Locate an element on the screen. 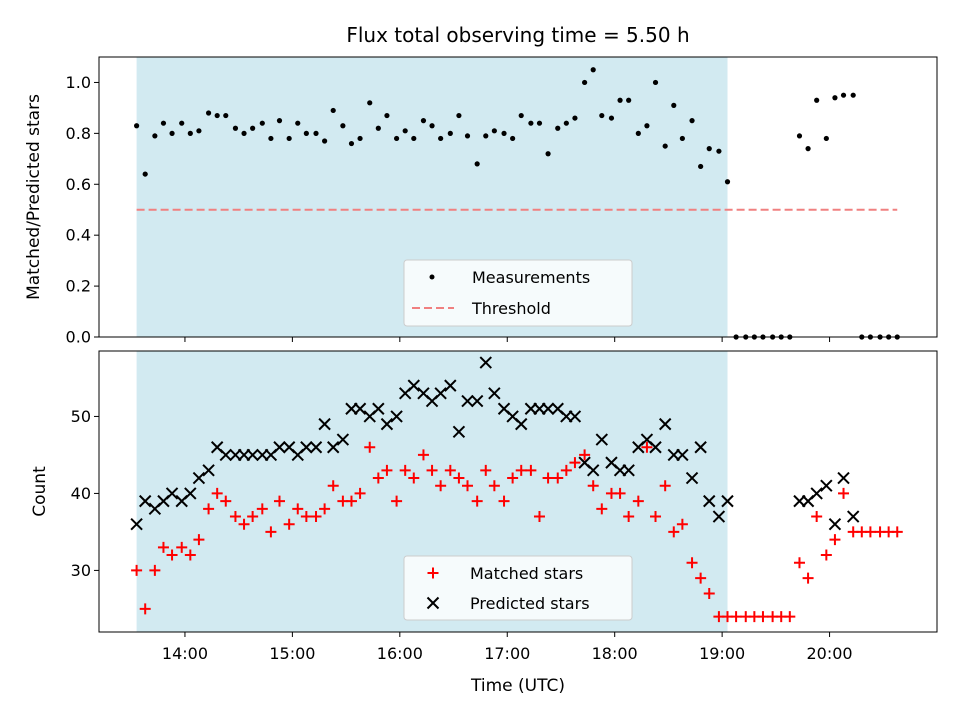  x-tick-label: 19:00 is located at coordinates (722, 653).